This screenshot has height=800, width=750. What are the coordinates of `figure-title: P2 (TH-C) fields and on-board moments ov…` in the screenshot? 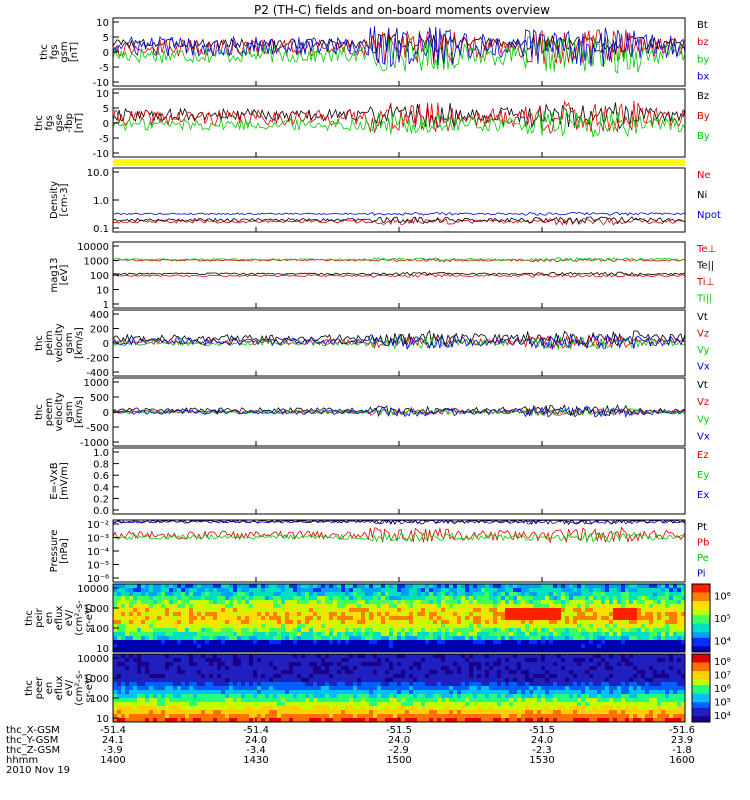 It's located at (402, 10).